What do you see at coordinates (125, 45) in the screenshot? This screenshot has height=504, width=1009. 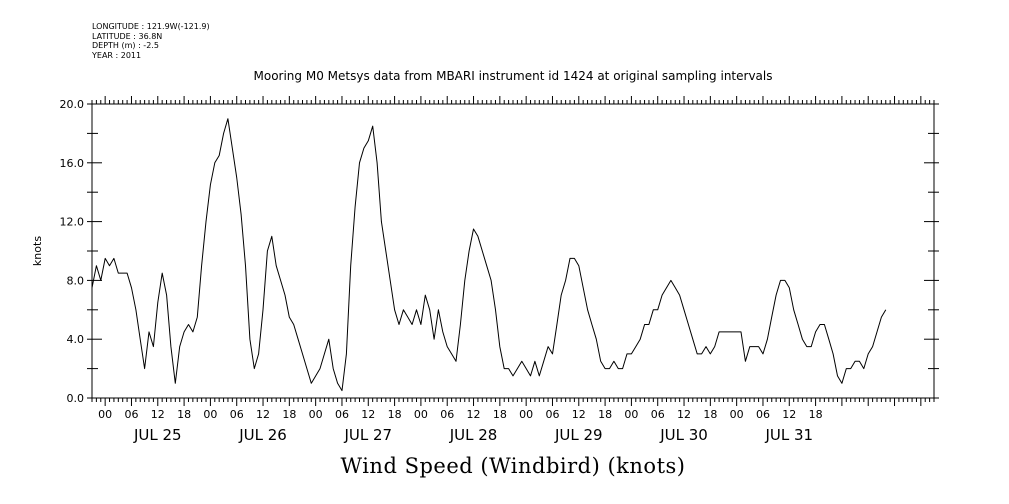 I see `depth-label: DEPTH (m) : -2.5` at bounding box center [125, 45].